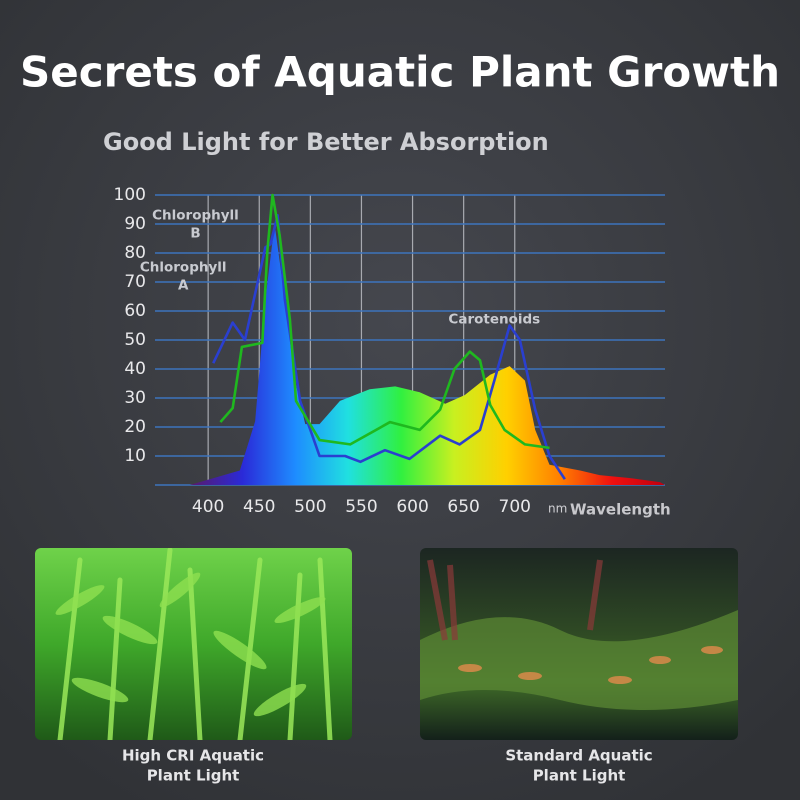 This screenshot has height=800, width=800. What do you see at coordinates (193, 756) in the screenshot?
I see `panel-caption: High CRI Aquatic` at bounding box center [193, 756].